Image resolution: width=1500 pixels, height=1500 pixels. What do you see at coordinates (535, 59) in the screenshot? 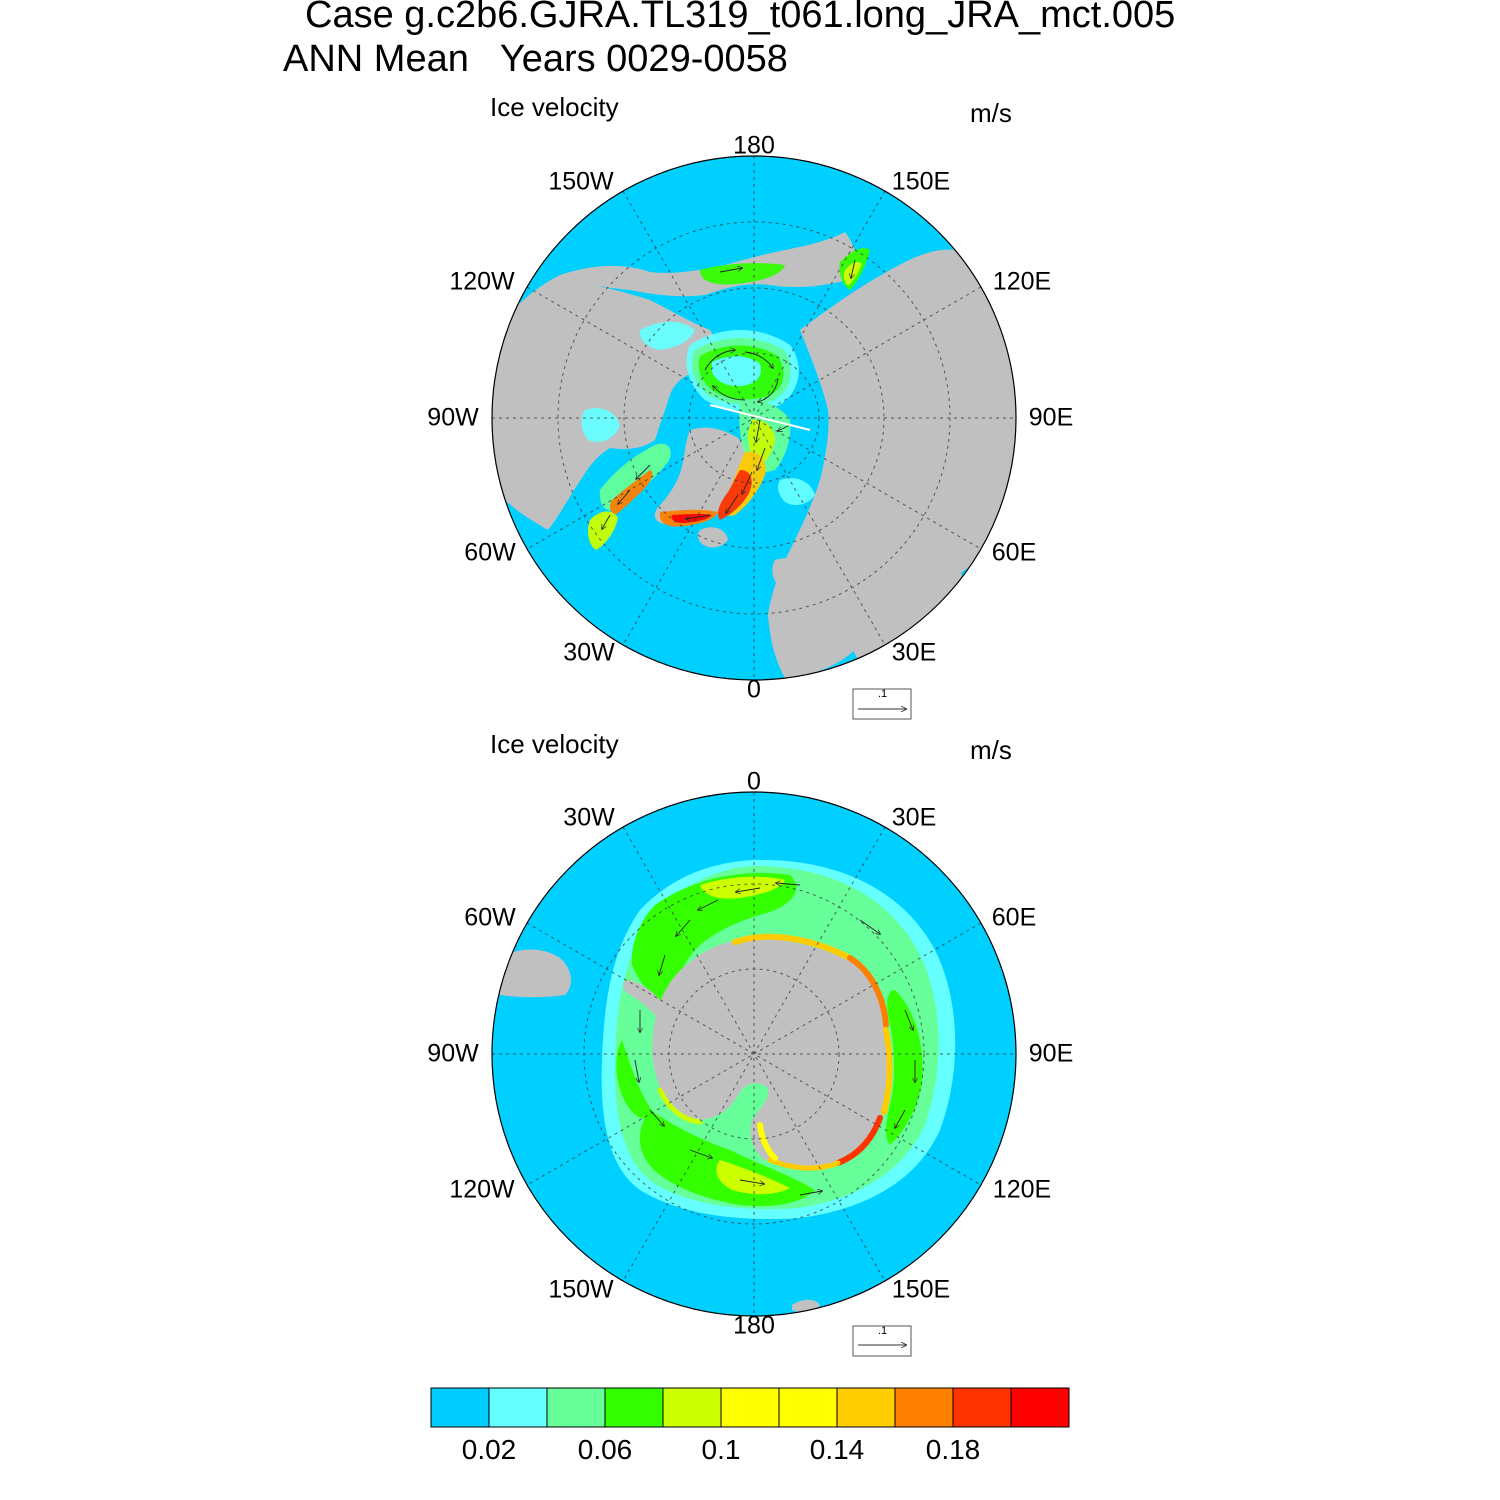
I see `figure-subtitle: ANN Mean Years 0029-0058` at bounding box center [535, 59].